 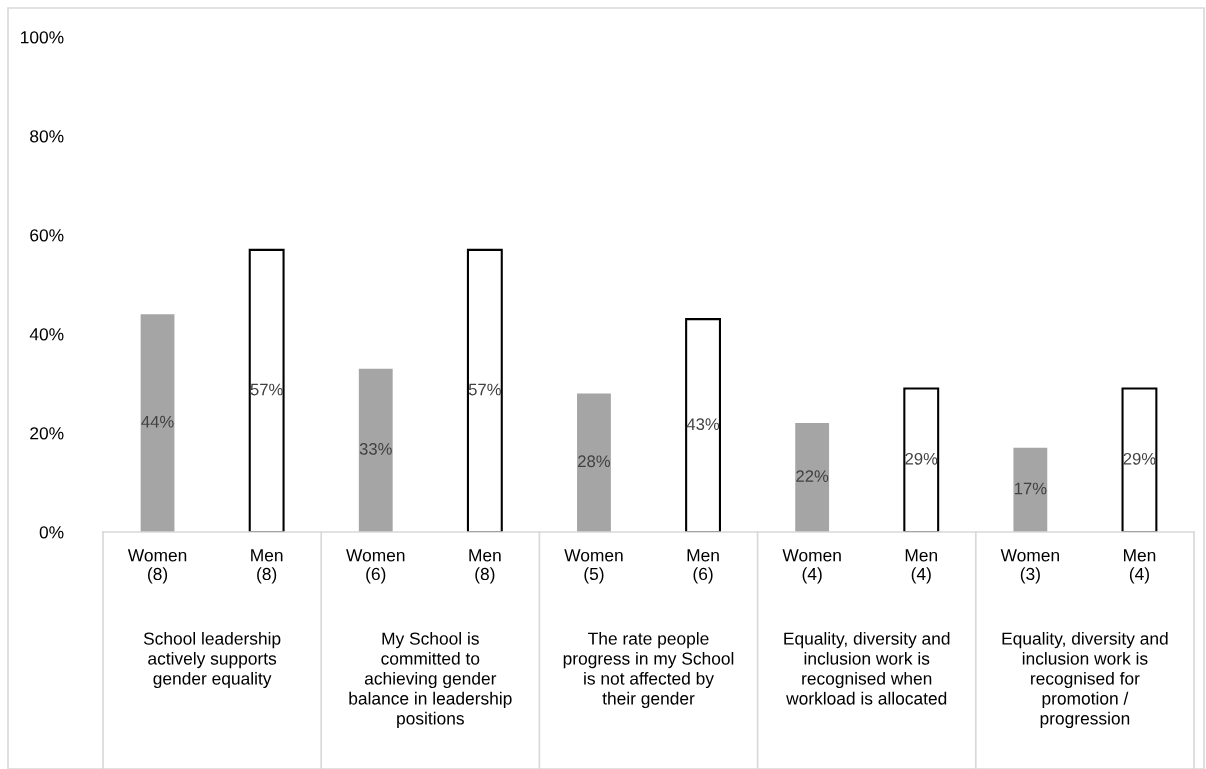 What do you see at coordinates (430, 680) in the screenshot?
I see `text: My School is committed to achieving gender balance in leadership positions` at bounding box center [430, 680].